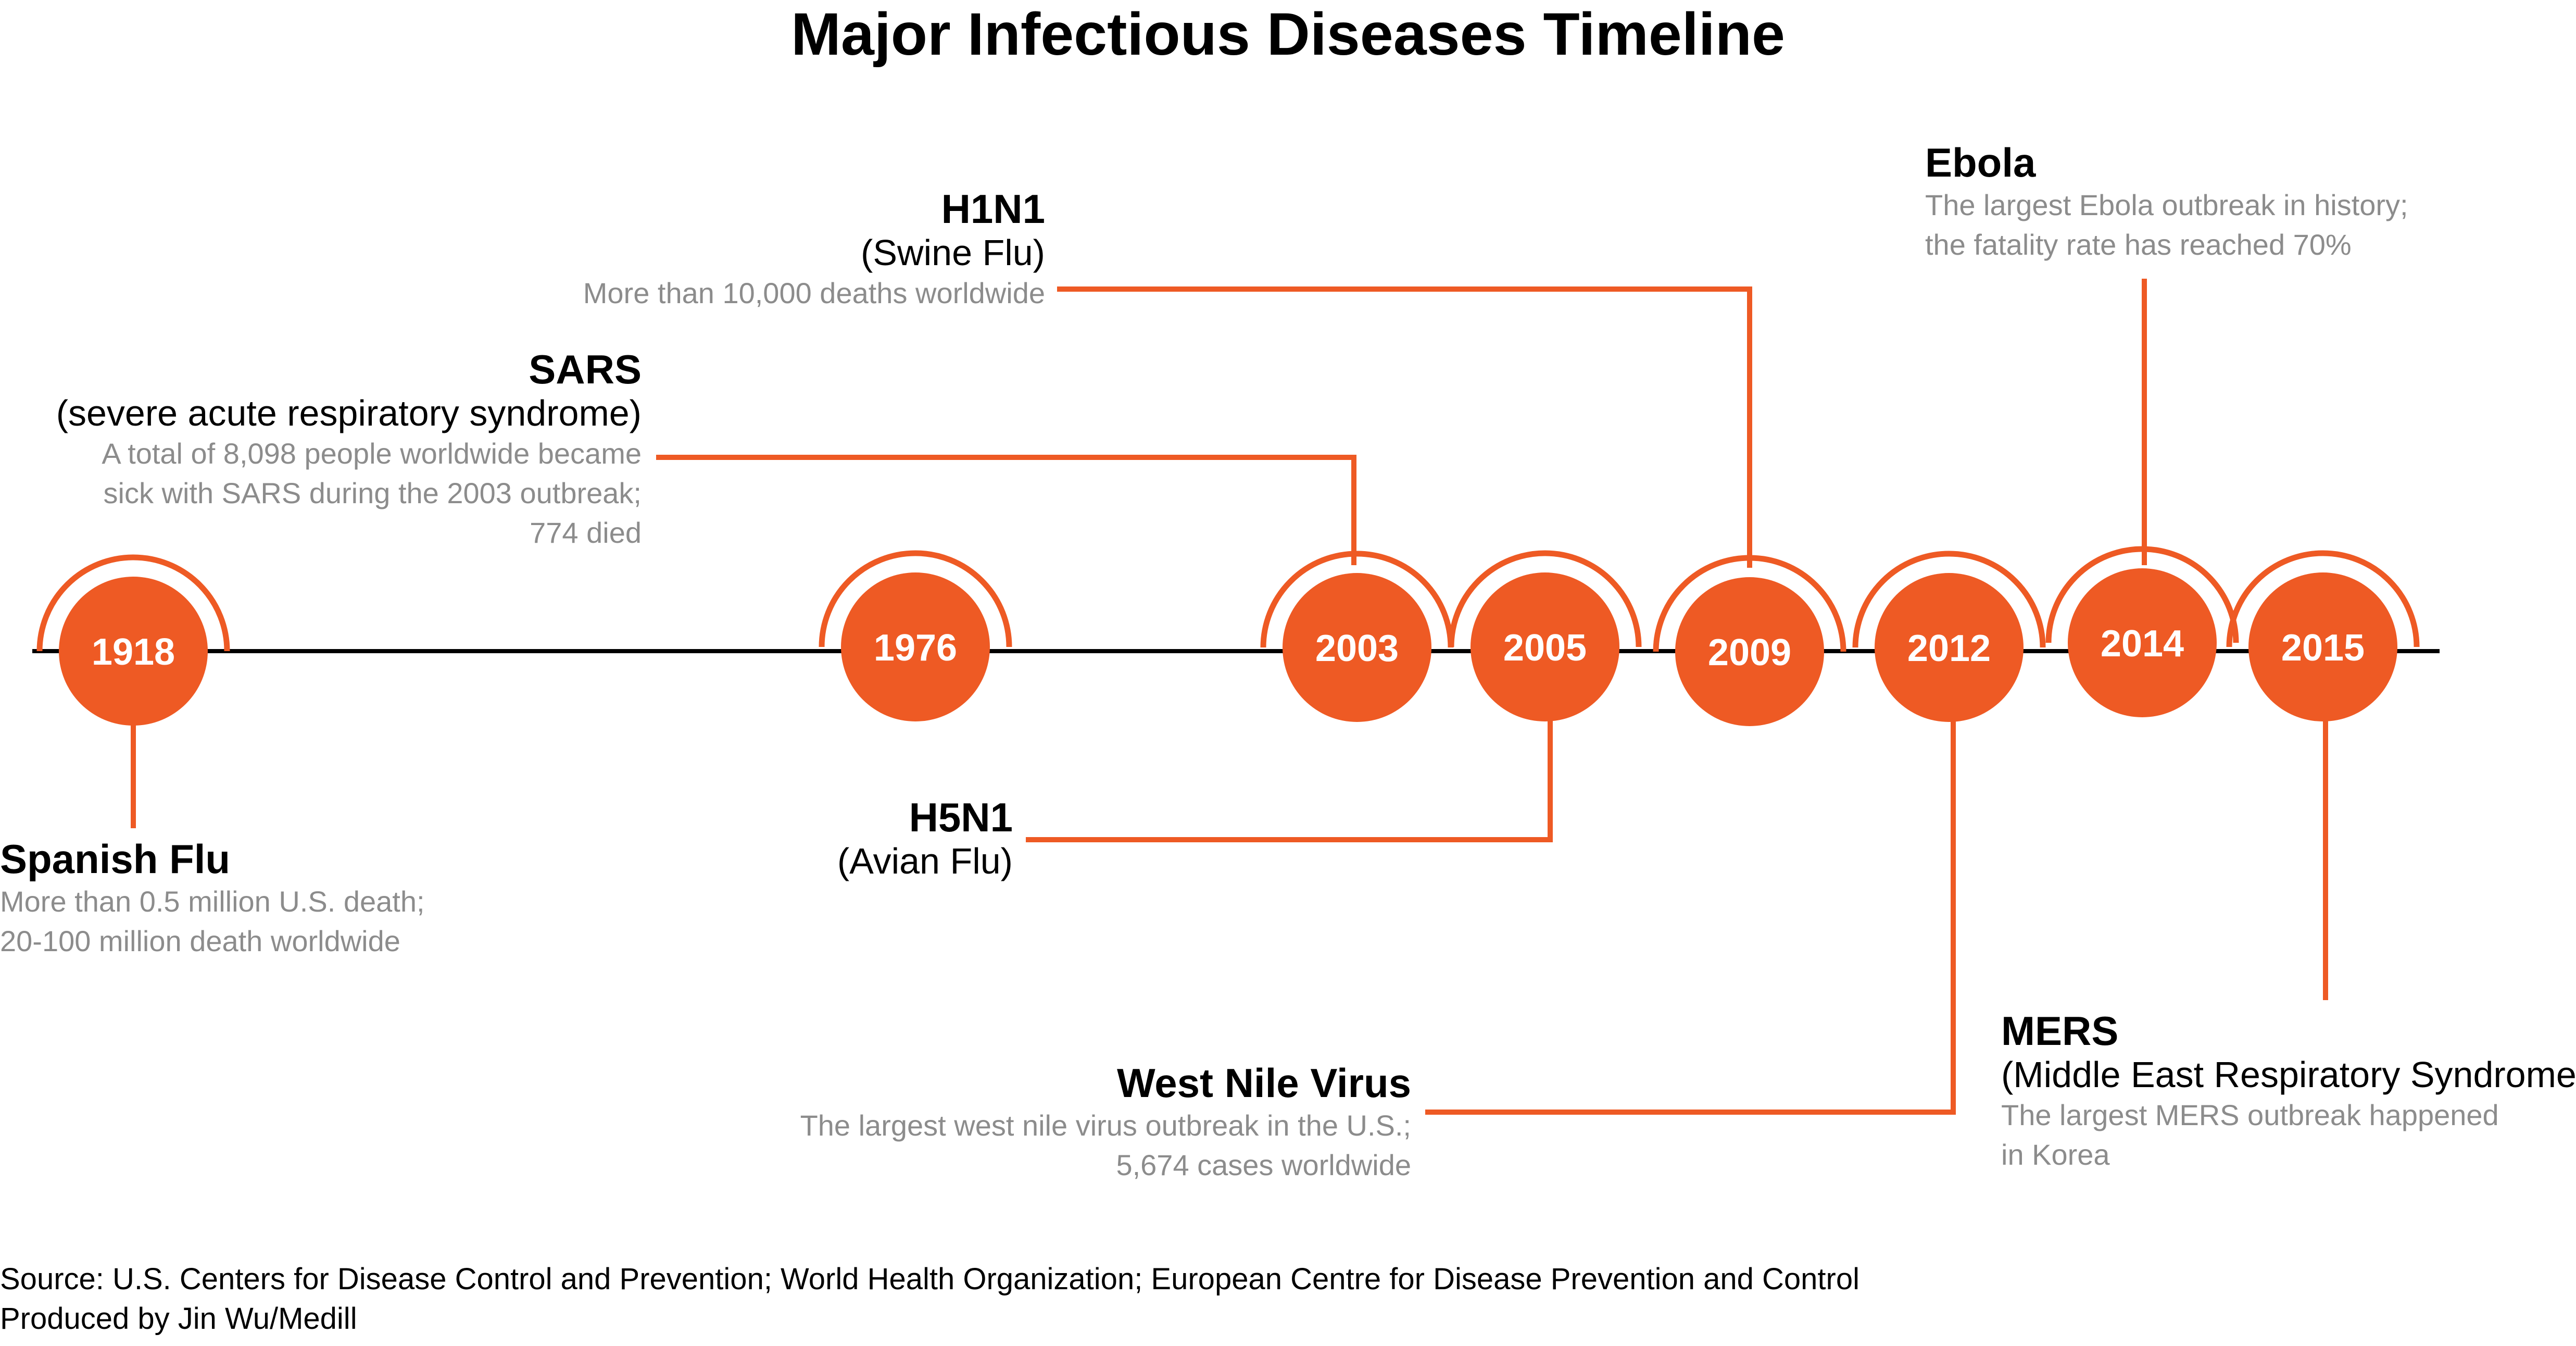 The image size is (2576, 1346). What do you see at coordinates (1290, 780) in the screenshot?
I see `connector-h5n1` at bounding box center [1290, 780].